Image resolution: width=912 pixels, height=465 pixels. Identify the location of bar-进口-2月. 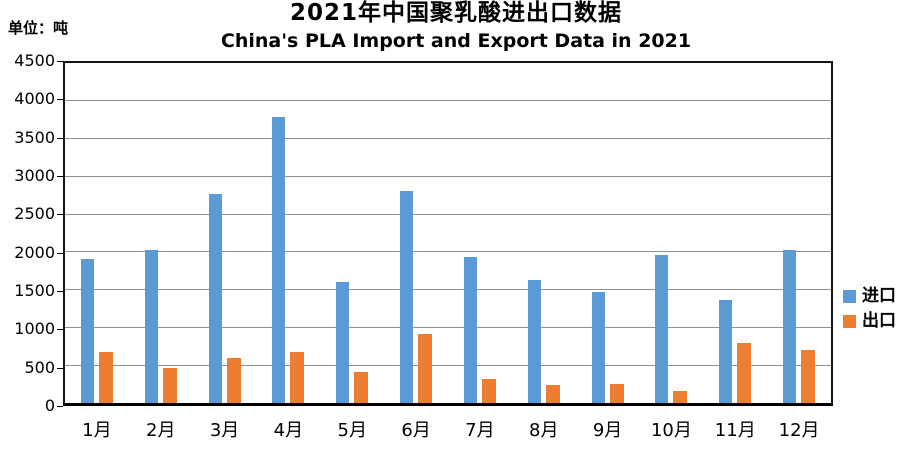
(151, 326).